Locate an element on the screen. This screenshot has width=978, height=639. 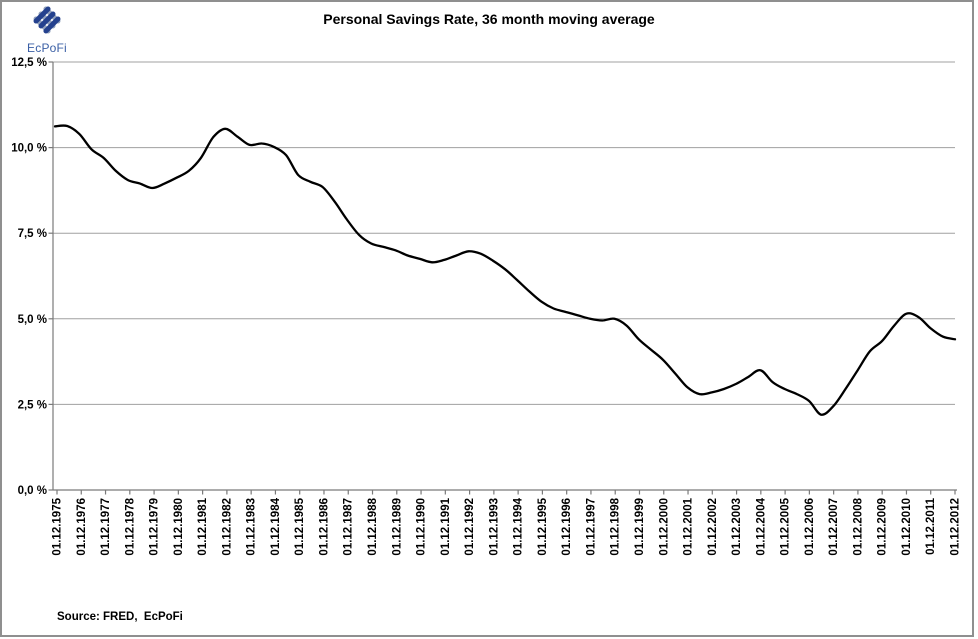
x-axis-label: 01.12.2010 is located at coordinates (907, 527).